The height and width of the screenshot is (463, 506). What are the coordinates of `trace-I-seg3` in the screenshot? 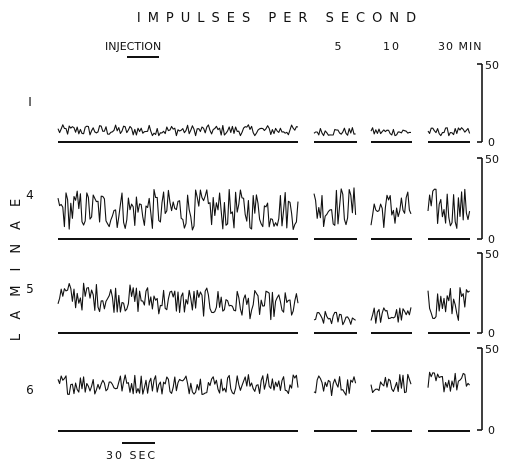 It's located at (449, 132).